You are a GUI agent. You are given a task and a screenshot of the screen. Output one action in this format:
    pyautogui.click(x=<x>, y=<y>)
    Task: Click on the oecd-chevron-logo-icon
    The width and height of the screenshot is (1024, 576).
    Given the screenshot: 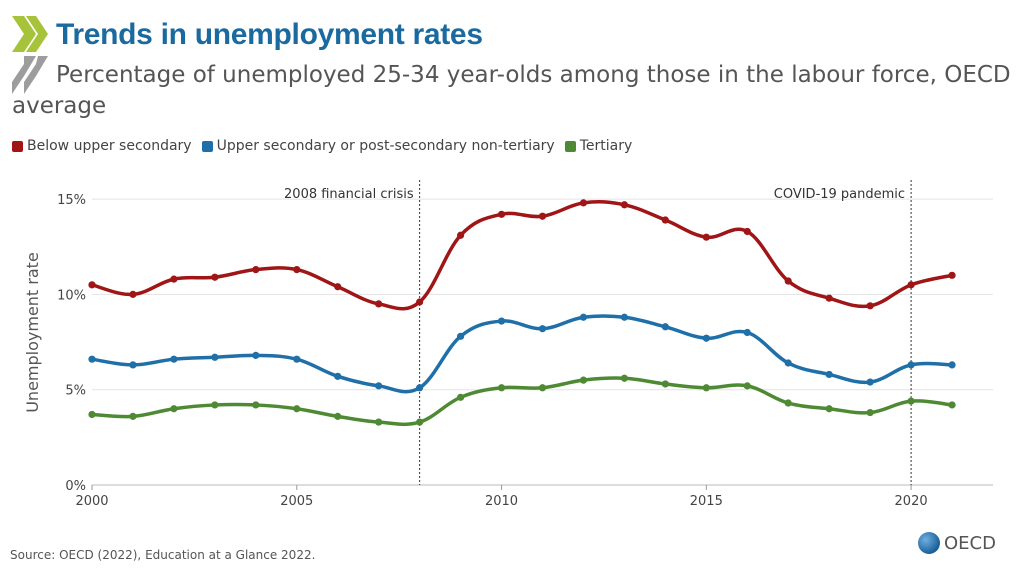 What is the action you would take?
    pyautogui.click(x=30, y=55)
    